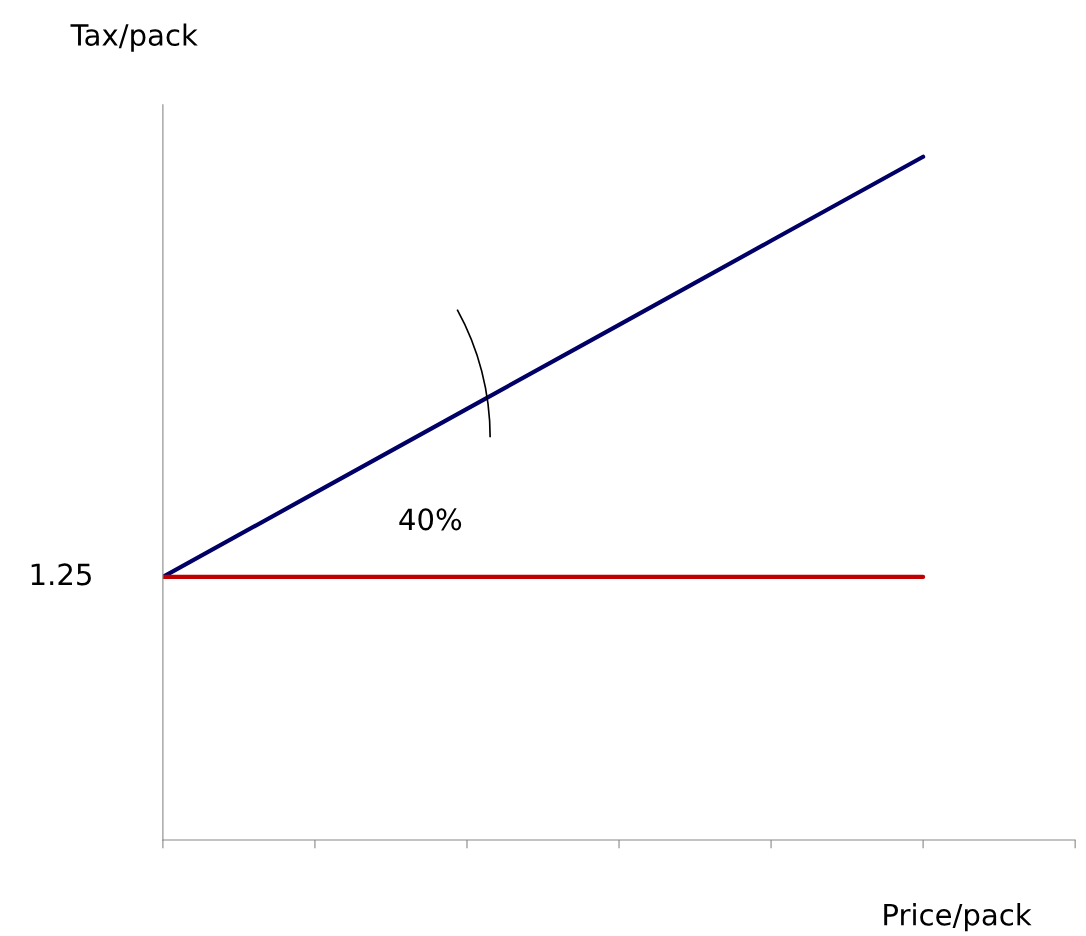  What do you see at coordinates (430, 519) in the screenshot?
I see `annotation: 40%` at bounding box center [430, 519].